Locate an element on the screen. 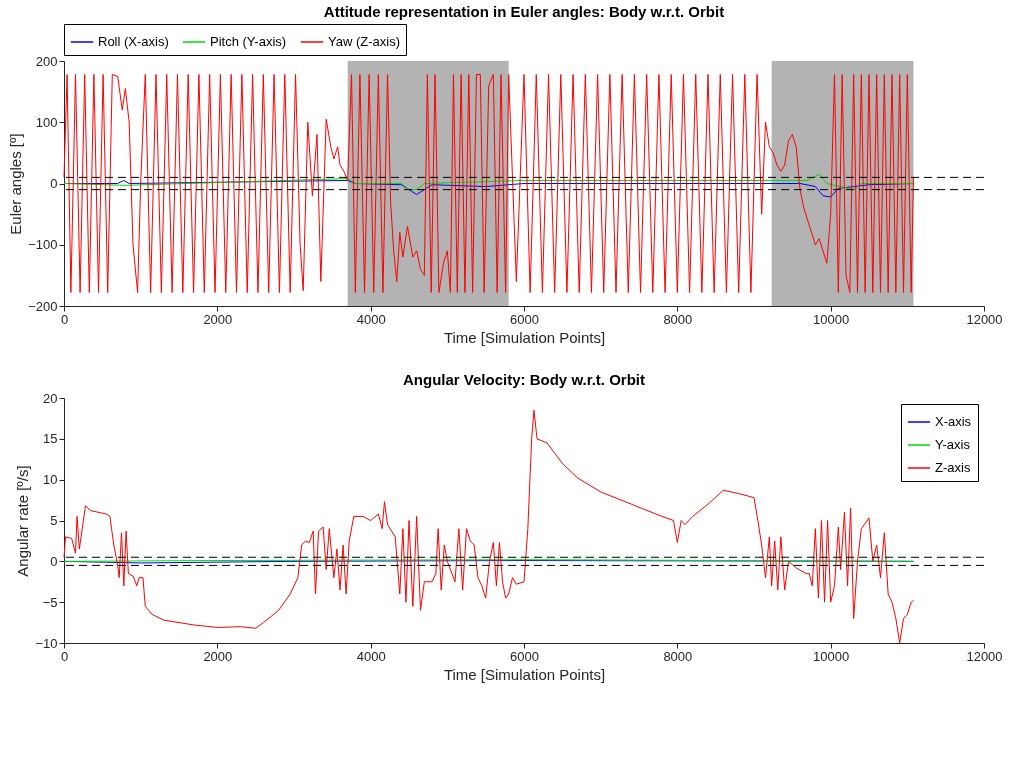 Image resolution: width=1027 pixels, height=761 pixels. legend-label: Z-axis is located at coordinates (953, 467).